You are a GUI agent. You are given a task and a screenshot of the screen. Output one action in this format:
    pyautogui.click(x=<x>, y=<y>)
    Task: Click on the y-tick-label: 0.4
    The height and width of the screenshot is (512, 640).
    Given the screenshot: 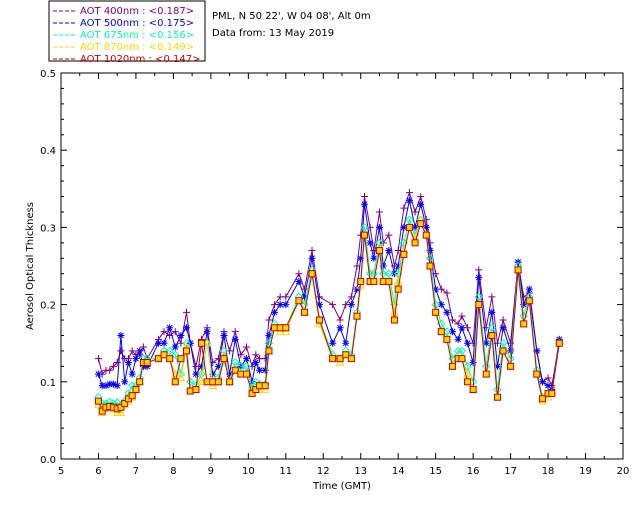 What is the action you would take?
    pyautogui.click(x=48, y=151)
    